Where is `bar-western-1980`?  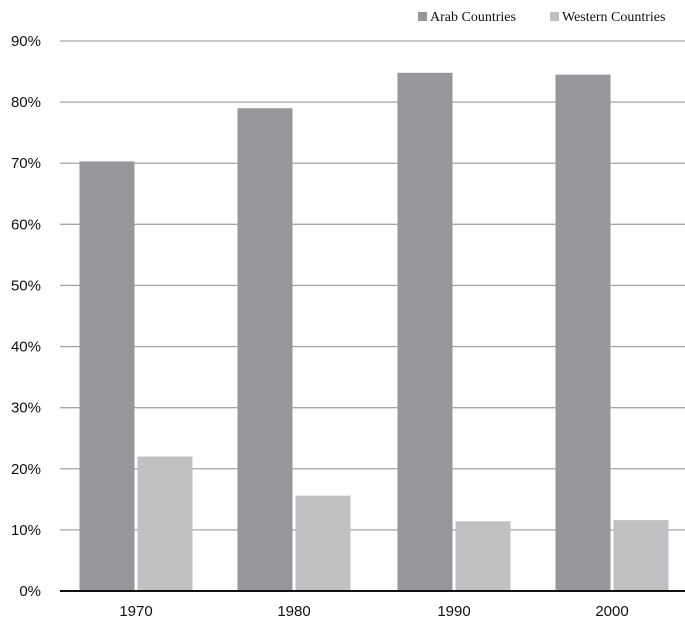
bar-western-1980 is located at coordinates (323, 543).